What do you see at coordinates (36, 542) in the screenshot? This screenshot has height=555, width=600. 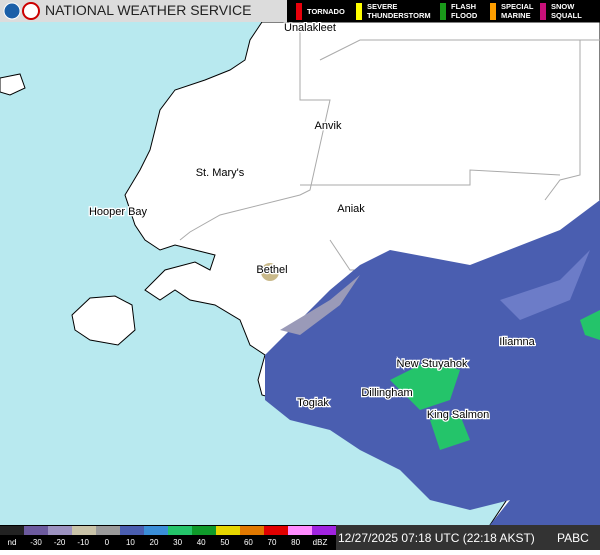 I see `scale-label: -30` at bounding box center [36, 542].